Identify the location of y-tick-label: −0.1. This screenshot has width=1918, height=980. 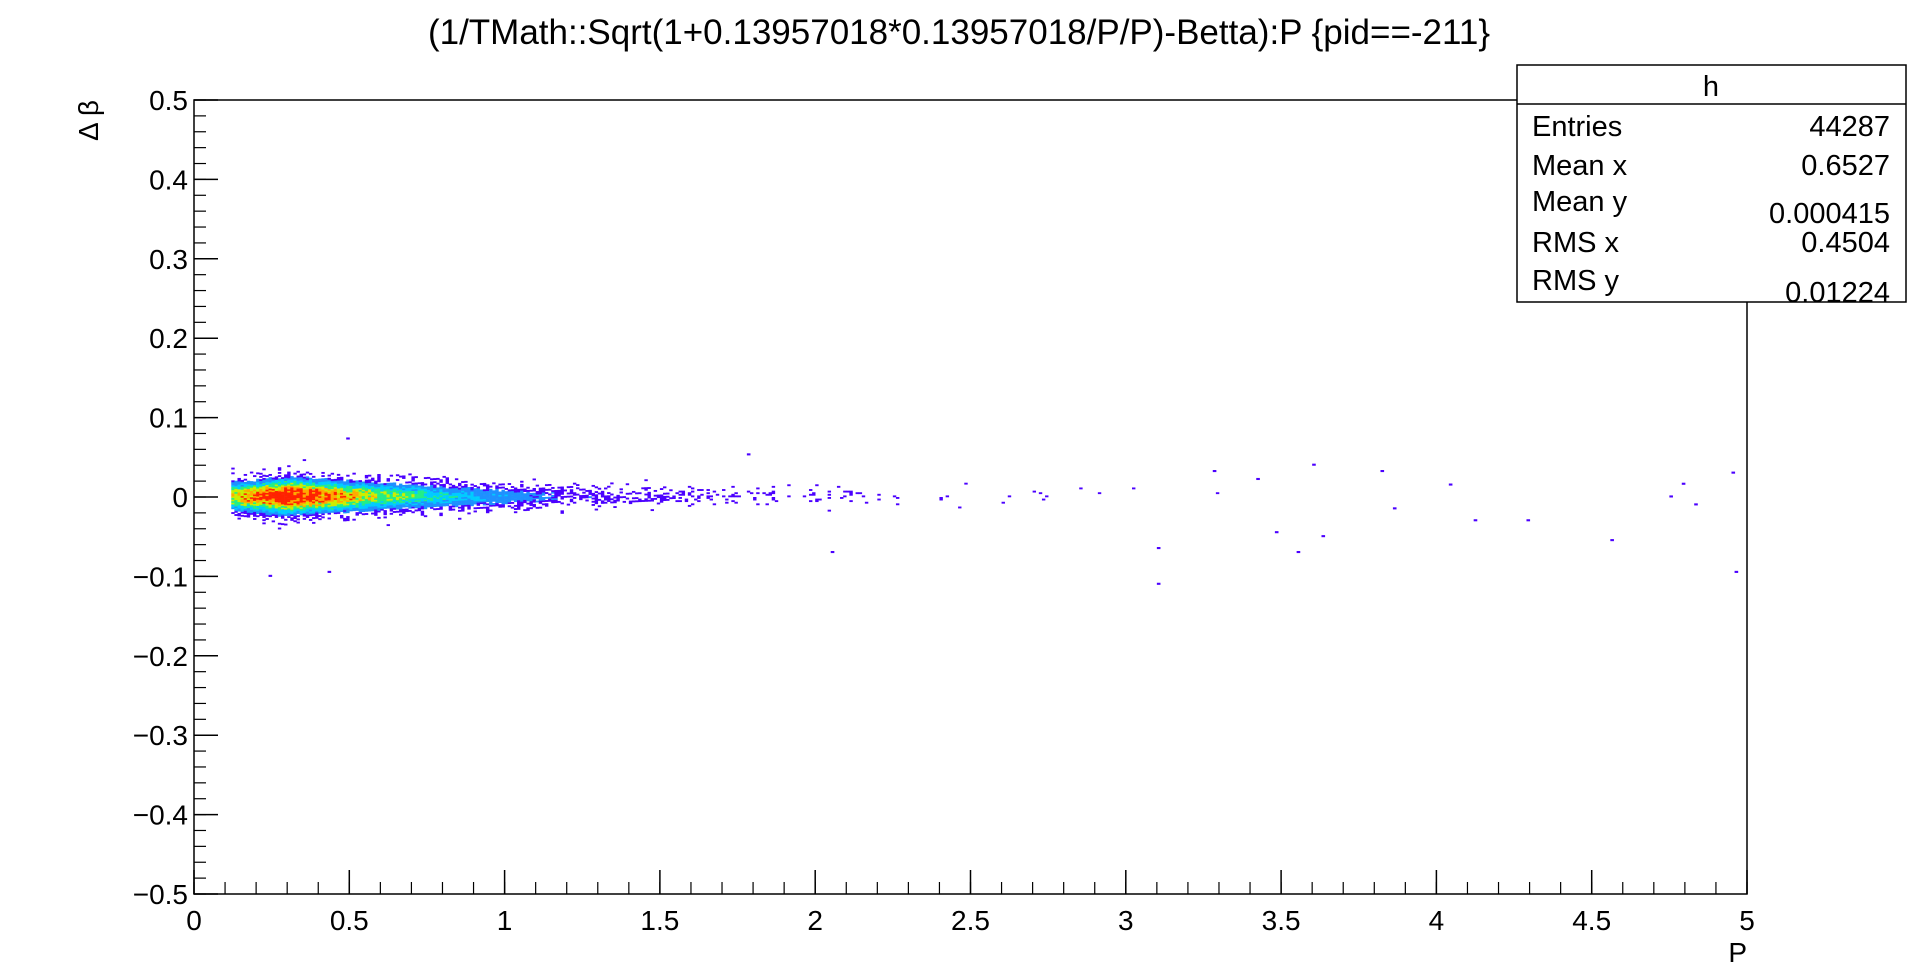
(160, 576).